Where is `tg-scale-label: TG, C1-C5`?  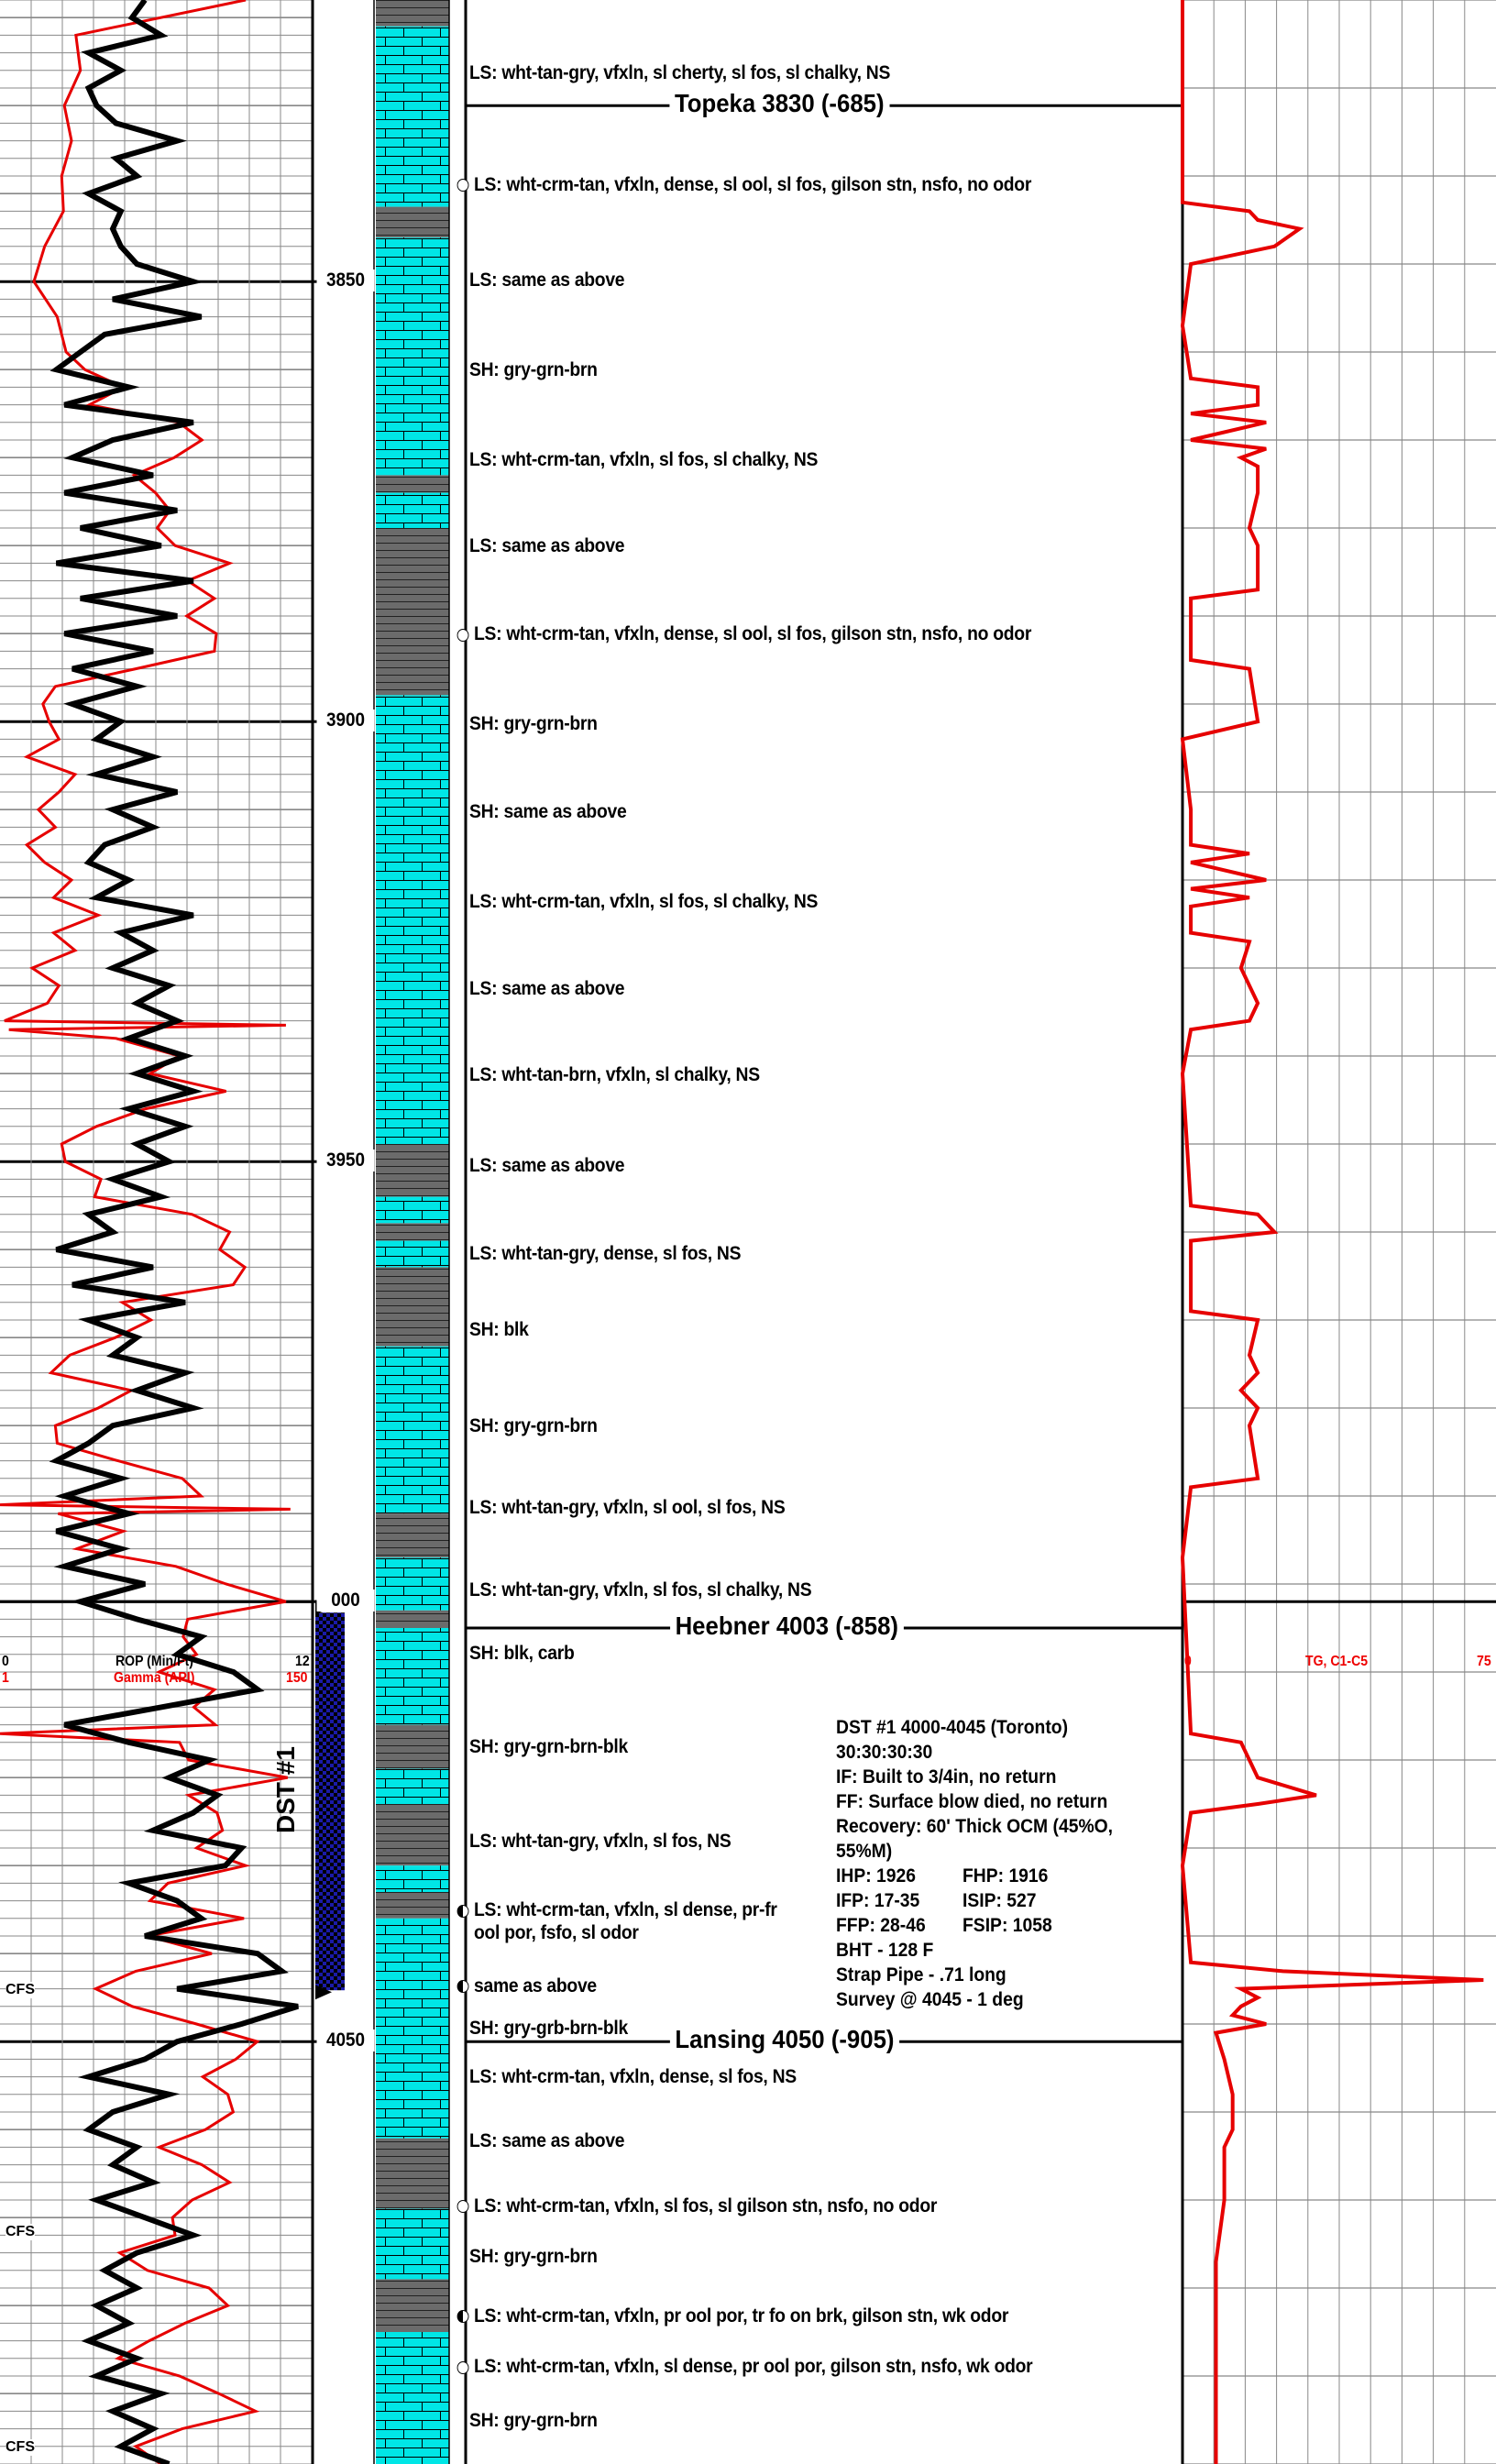 tg-scale-label: TG, C1-C5 is located at coordinates (1337, 1661).